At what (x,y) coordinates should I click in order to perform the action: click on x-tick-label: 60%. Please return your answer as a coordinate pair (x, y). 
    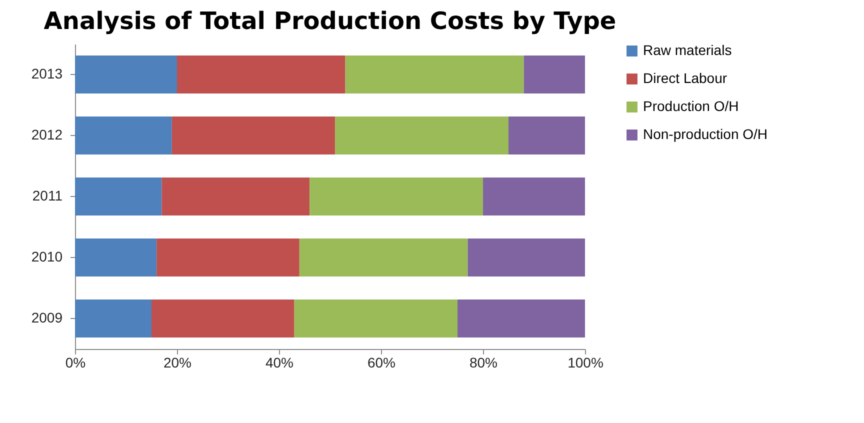
    Looking at the image, I should click on (381, 362).